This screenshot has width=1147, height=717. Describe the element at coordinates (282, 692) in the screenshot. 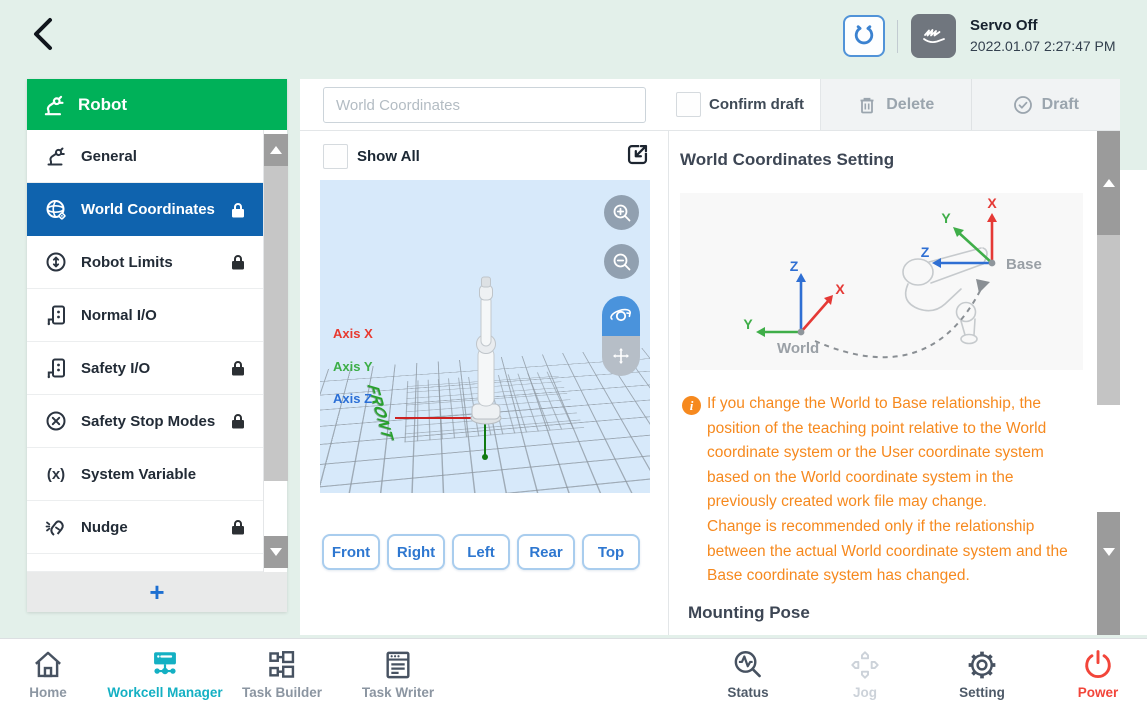

I see `nav-task-builder-label: Task Builder` at that location.